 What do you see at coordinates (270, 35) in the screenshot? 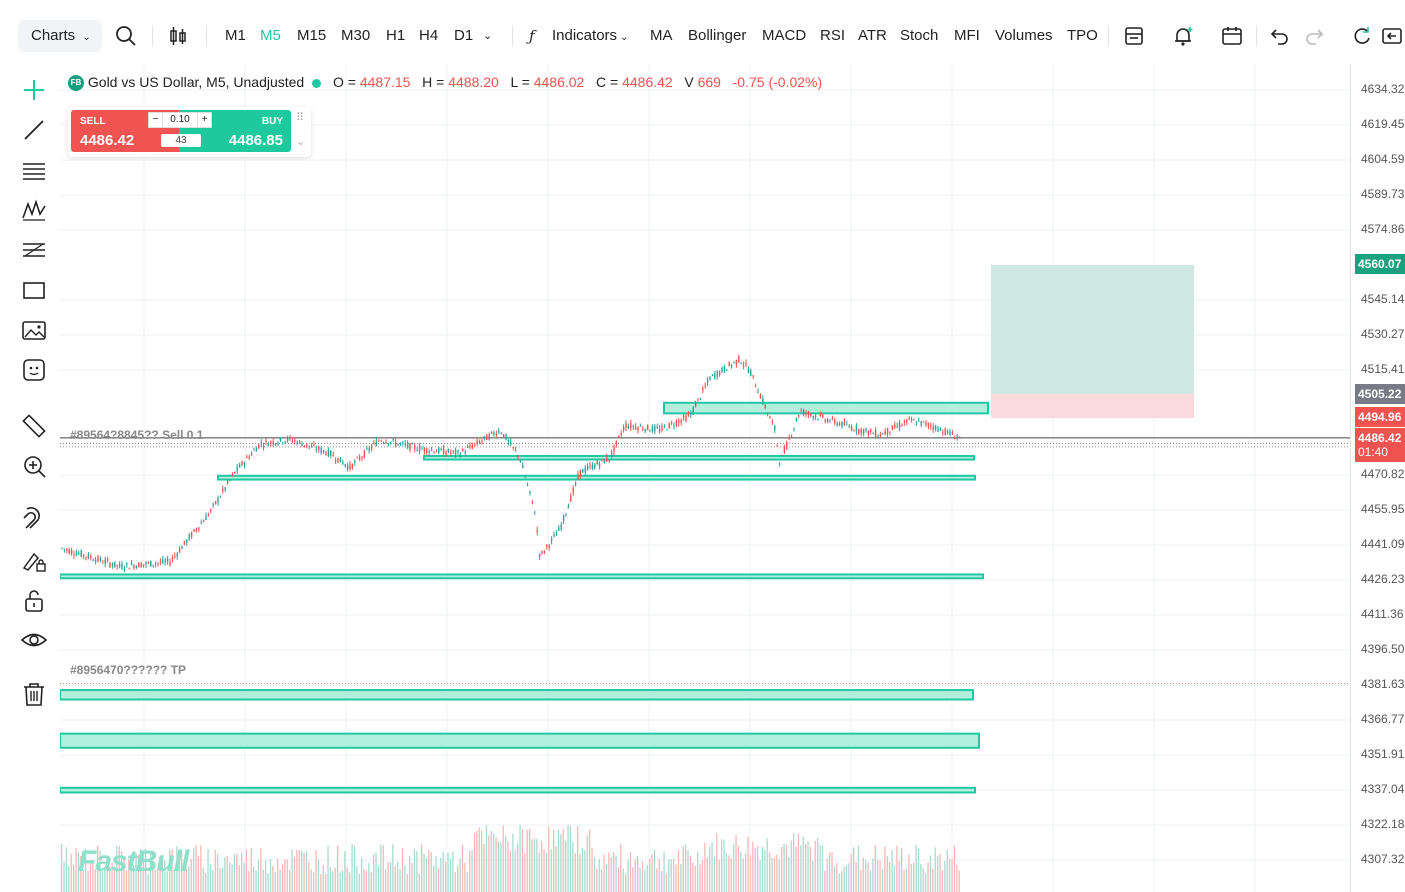
I see `timeframe-m5: M5` at bounding box center [270, 35].